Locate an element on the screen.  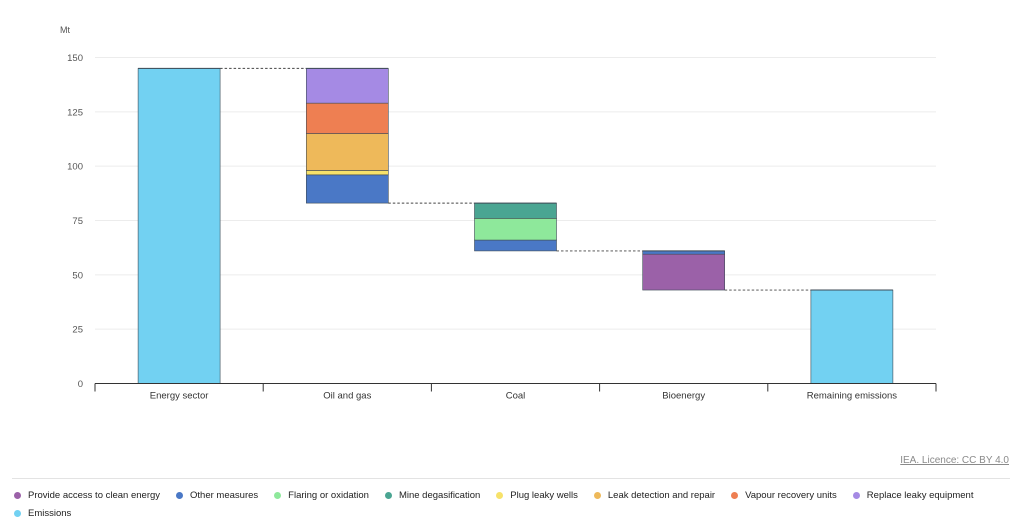
legend-label: Emissions is located at coordinates (50, 513).